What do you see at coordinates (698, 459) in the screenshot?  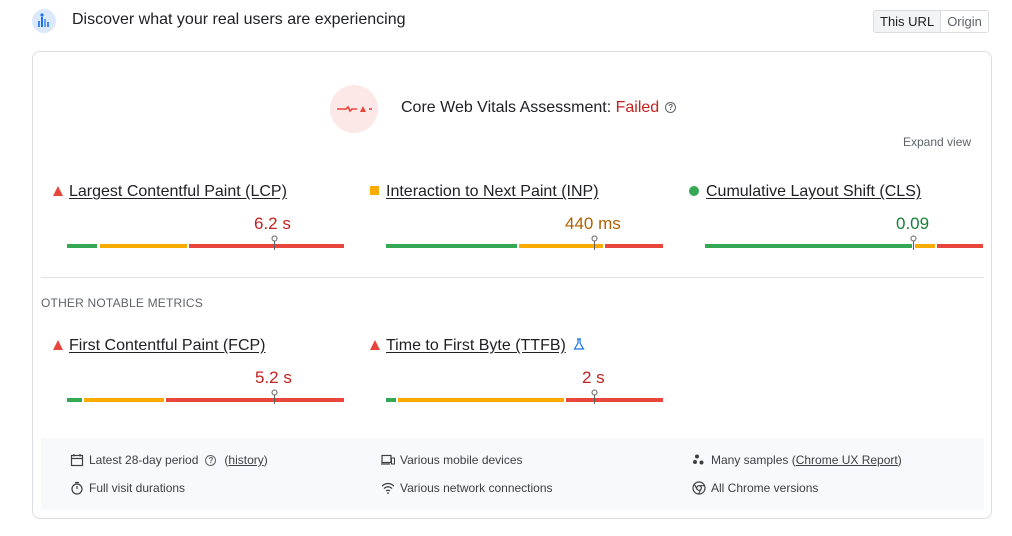 I see `samples-icon` at bounding box center [698, 459].